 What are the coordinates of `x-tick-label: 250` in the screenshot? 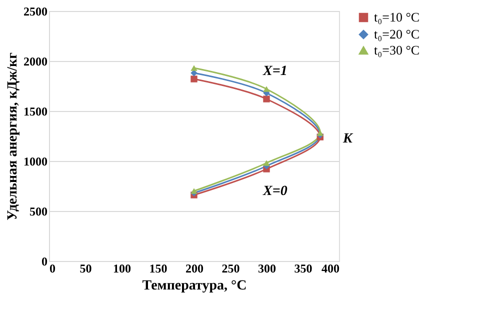 It's located at (231, 269).